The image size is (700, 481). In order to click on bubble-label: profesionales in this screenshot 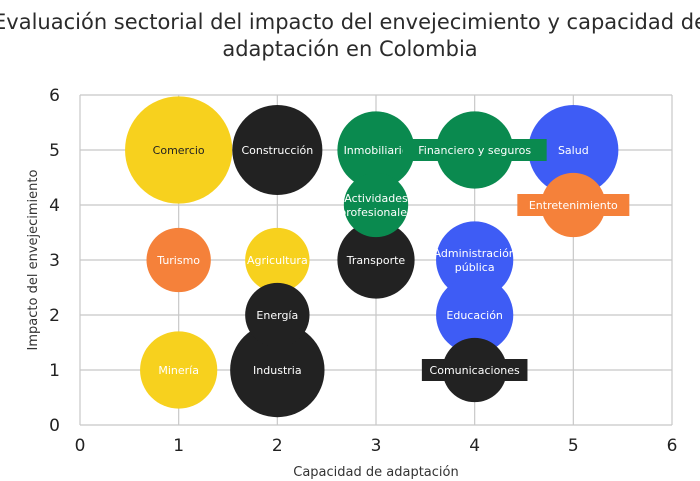, I will do `click(376, 212)`.